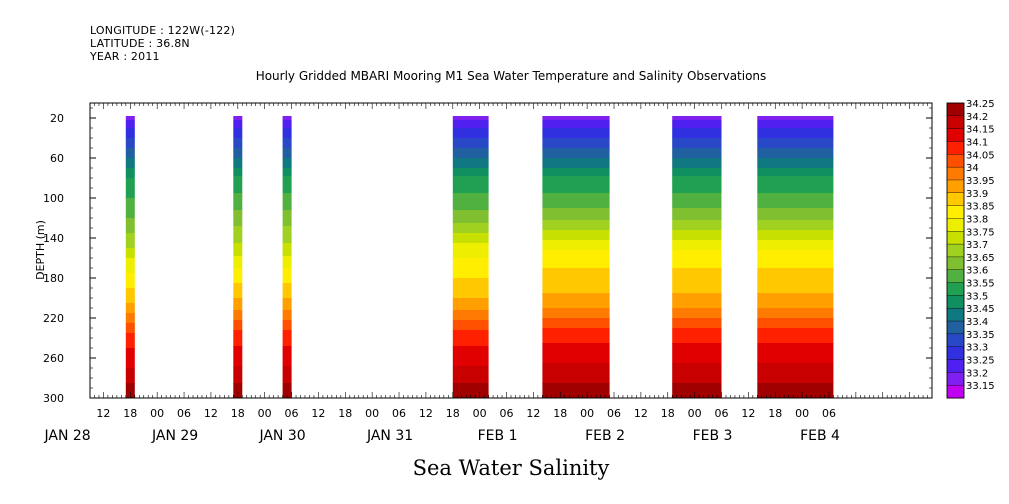  I want to click on colorbar-label: 33.3, so click(977, 348).